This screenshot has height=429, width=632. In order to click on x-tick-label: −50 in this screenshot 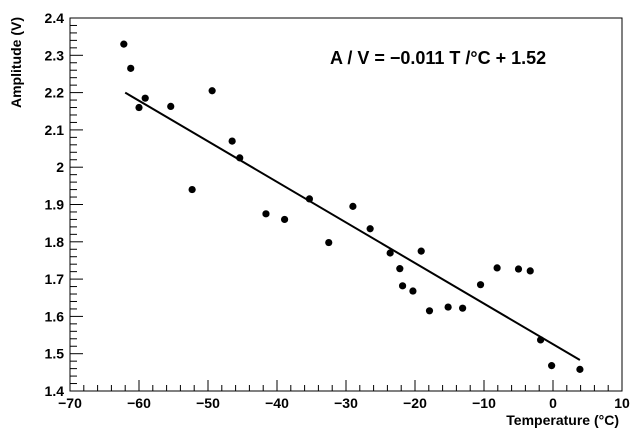, I will do `click(208, 403)`.